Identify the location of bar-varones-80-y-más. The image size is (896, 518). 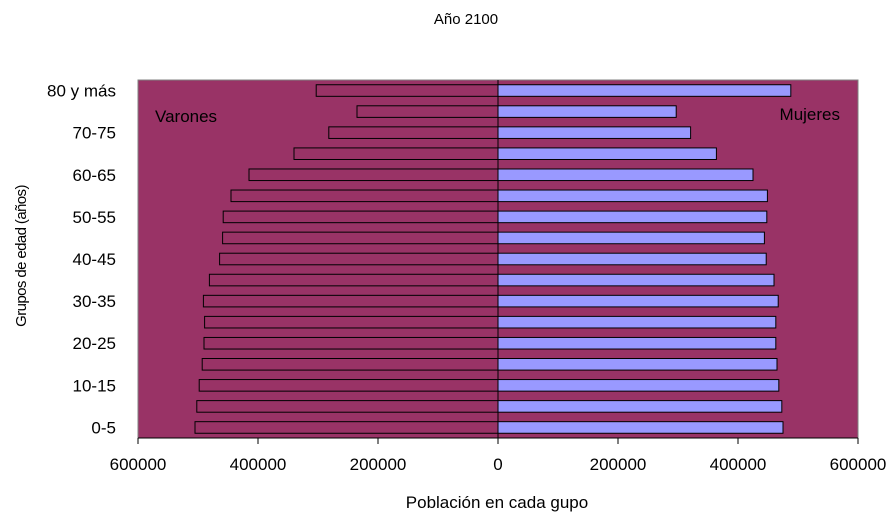
(407, 90).